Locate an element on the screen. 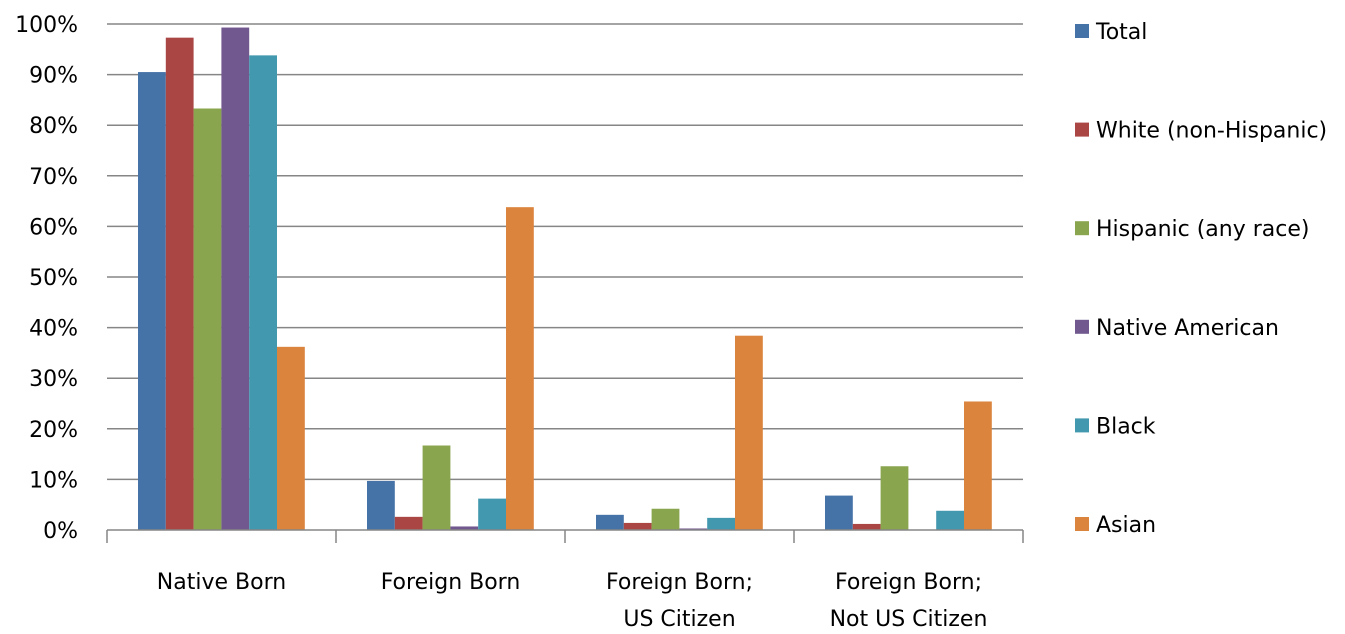  legend-label: Asian is located at coordinates (1126, 525).